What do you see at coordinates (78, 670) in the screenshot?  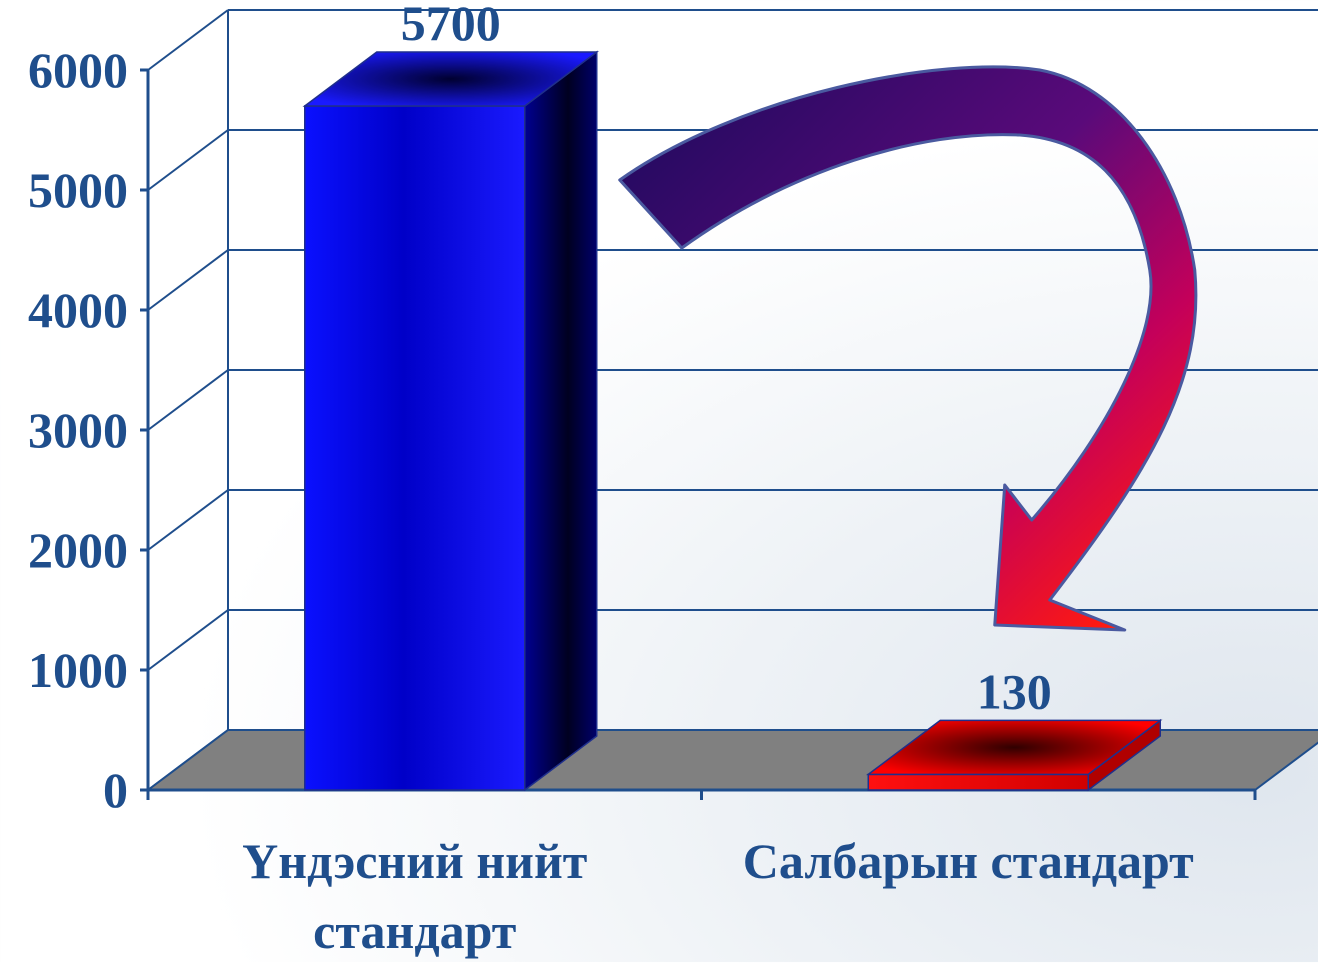 I see `y-tick-label: 1000` at bounding box center [78, 670].